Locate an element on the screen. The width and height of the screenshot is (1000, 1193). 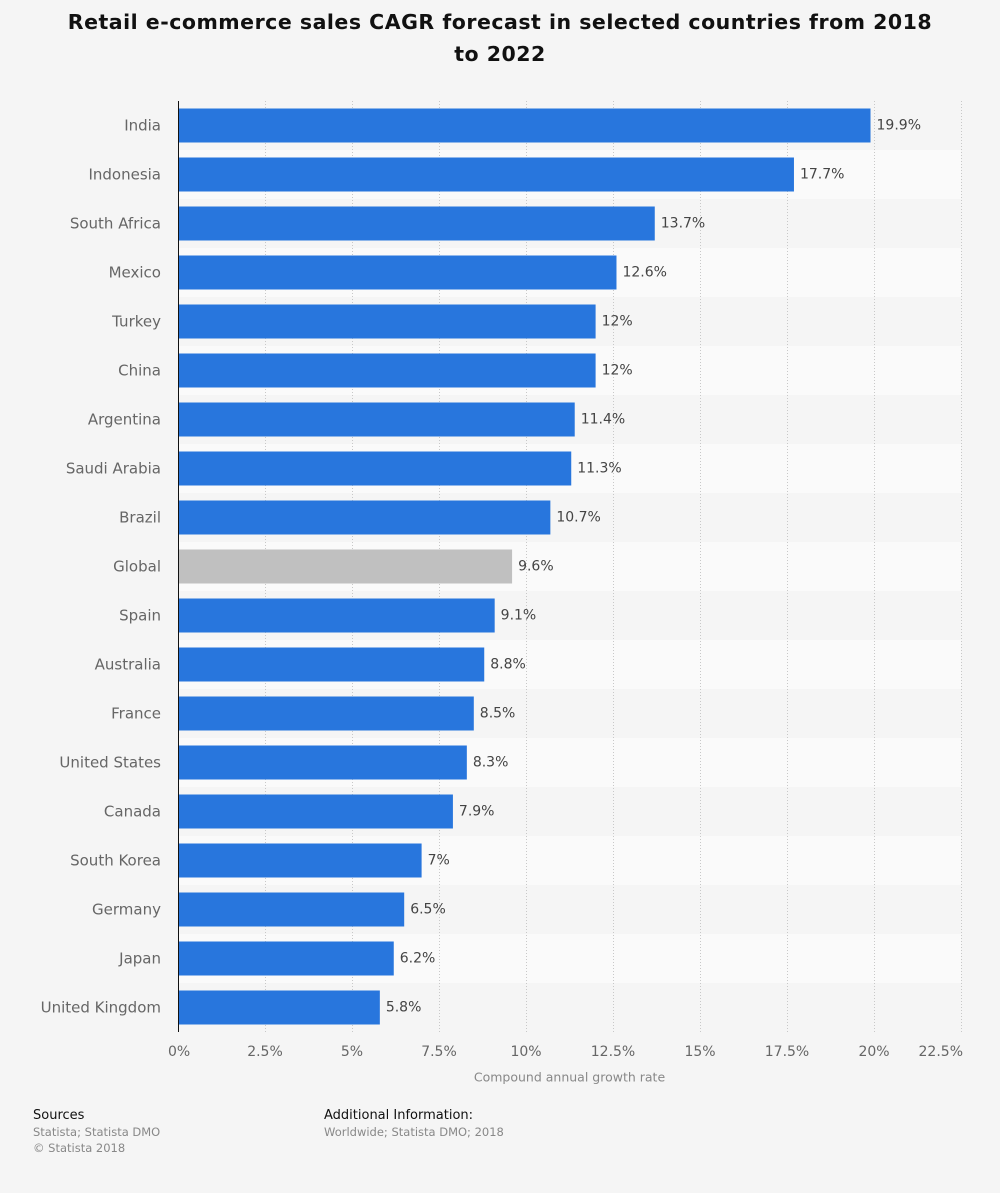
value-label: 9.6% is located at coordinates (536, 567).